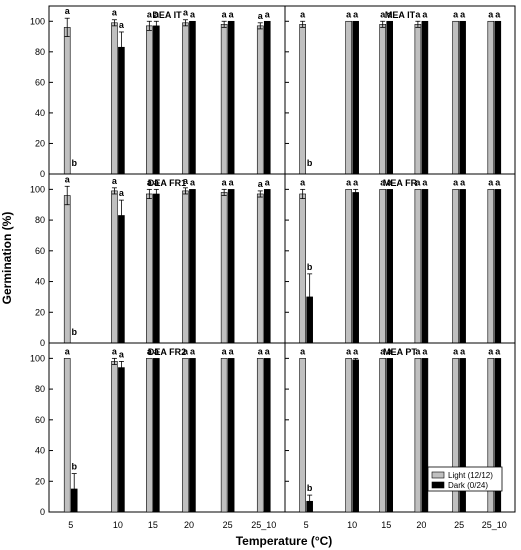 The height and width of the screenshot is (550, 521). Describe the element at coordinates (468, 485) in the screenshot. I see `legend-label: Dark (0/24)` at that location.